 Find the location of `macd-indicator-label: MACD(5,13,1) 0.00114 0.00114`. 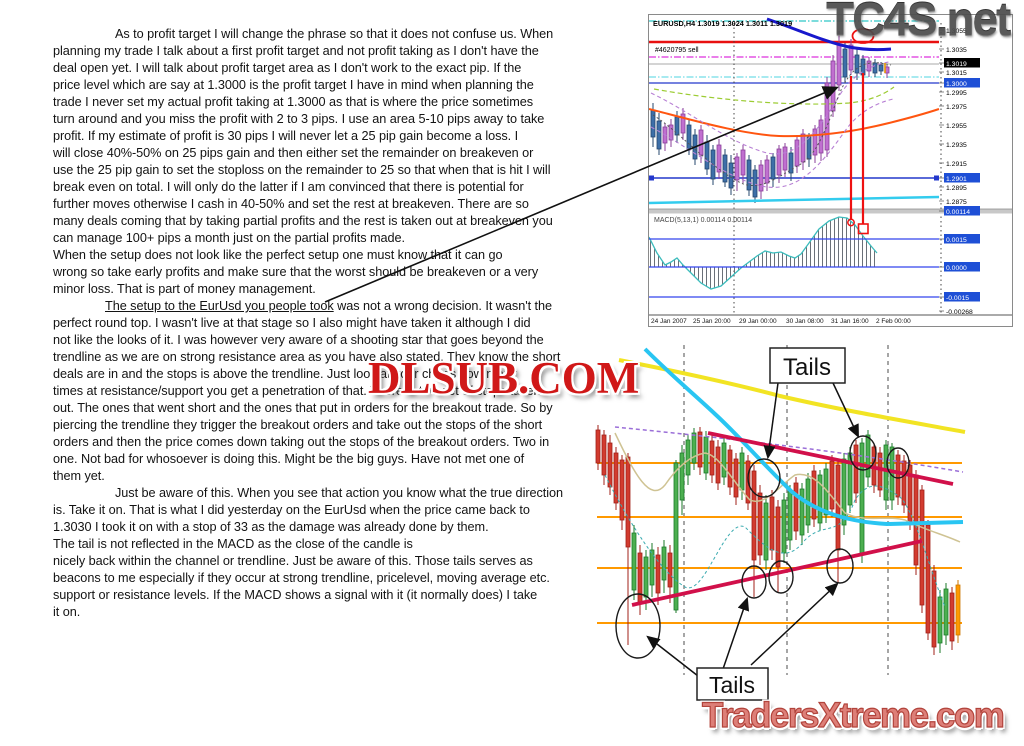

macd-indicator-label: MACD(5,13,1) 0.00114 0.00114 is located at coordinates (703, 220).